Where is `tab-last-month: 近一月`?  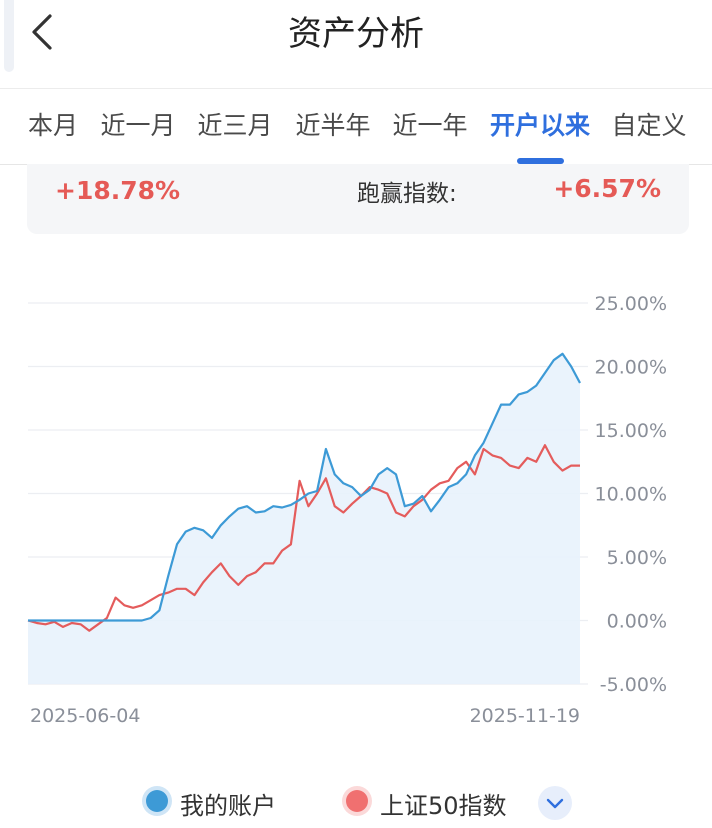 tab-last-month: 近一月 is located at coordinates (138, 125).